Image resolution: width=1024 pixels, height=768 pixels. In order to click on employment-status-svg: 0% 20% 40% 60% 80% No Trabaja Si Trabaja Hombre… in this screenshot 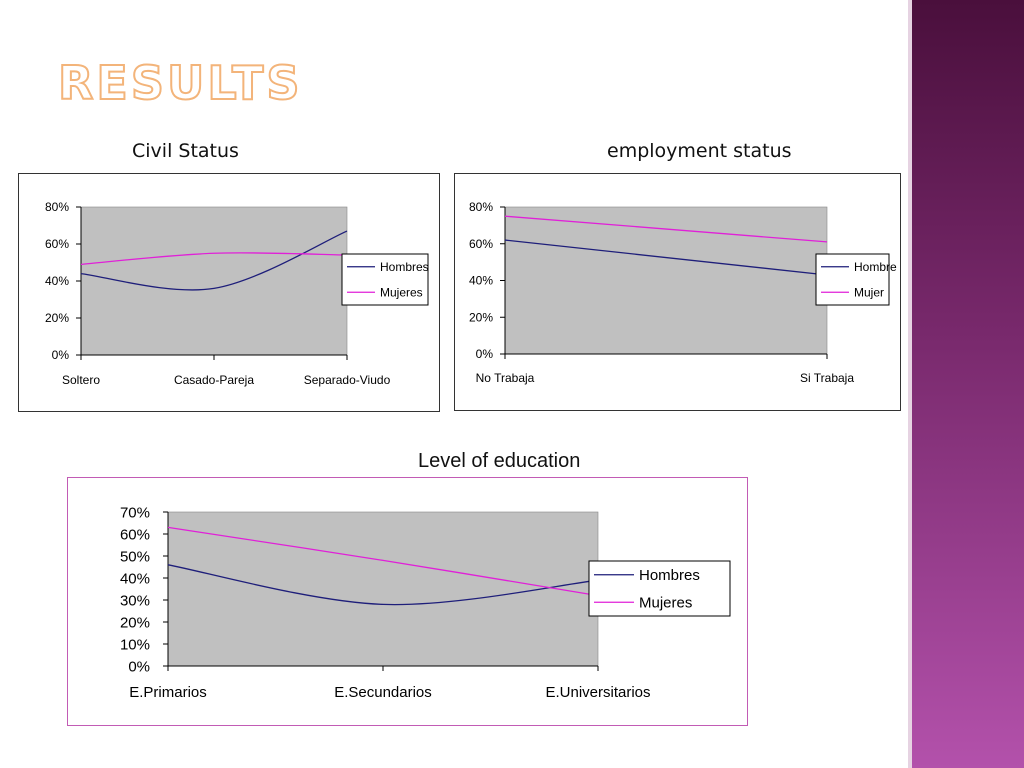, I will do `click(683, 292)`.